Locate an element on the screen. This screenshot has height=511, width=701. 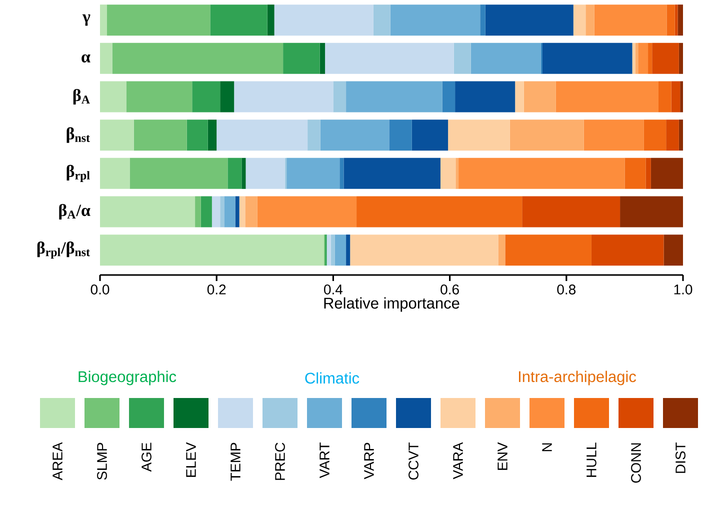
y-tick-label: β$_{A}$ is located at coordinates (81, 96).